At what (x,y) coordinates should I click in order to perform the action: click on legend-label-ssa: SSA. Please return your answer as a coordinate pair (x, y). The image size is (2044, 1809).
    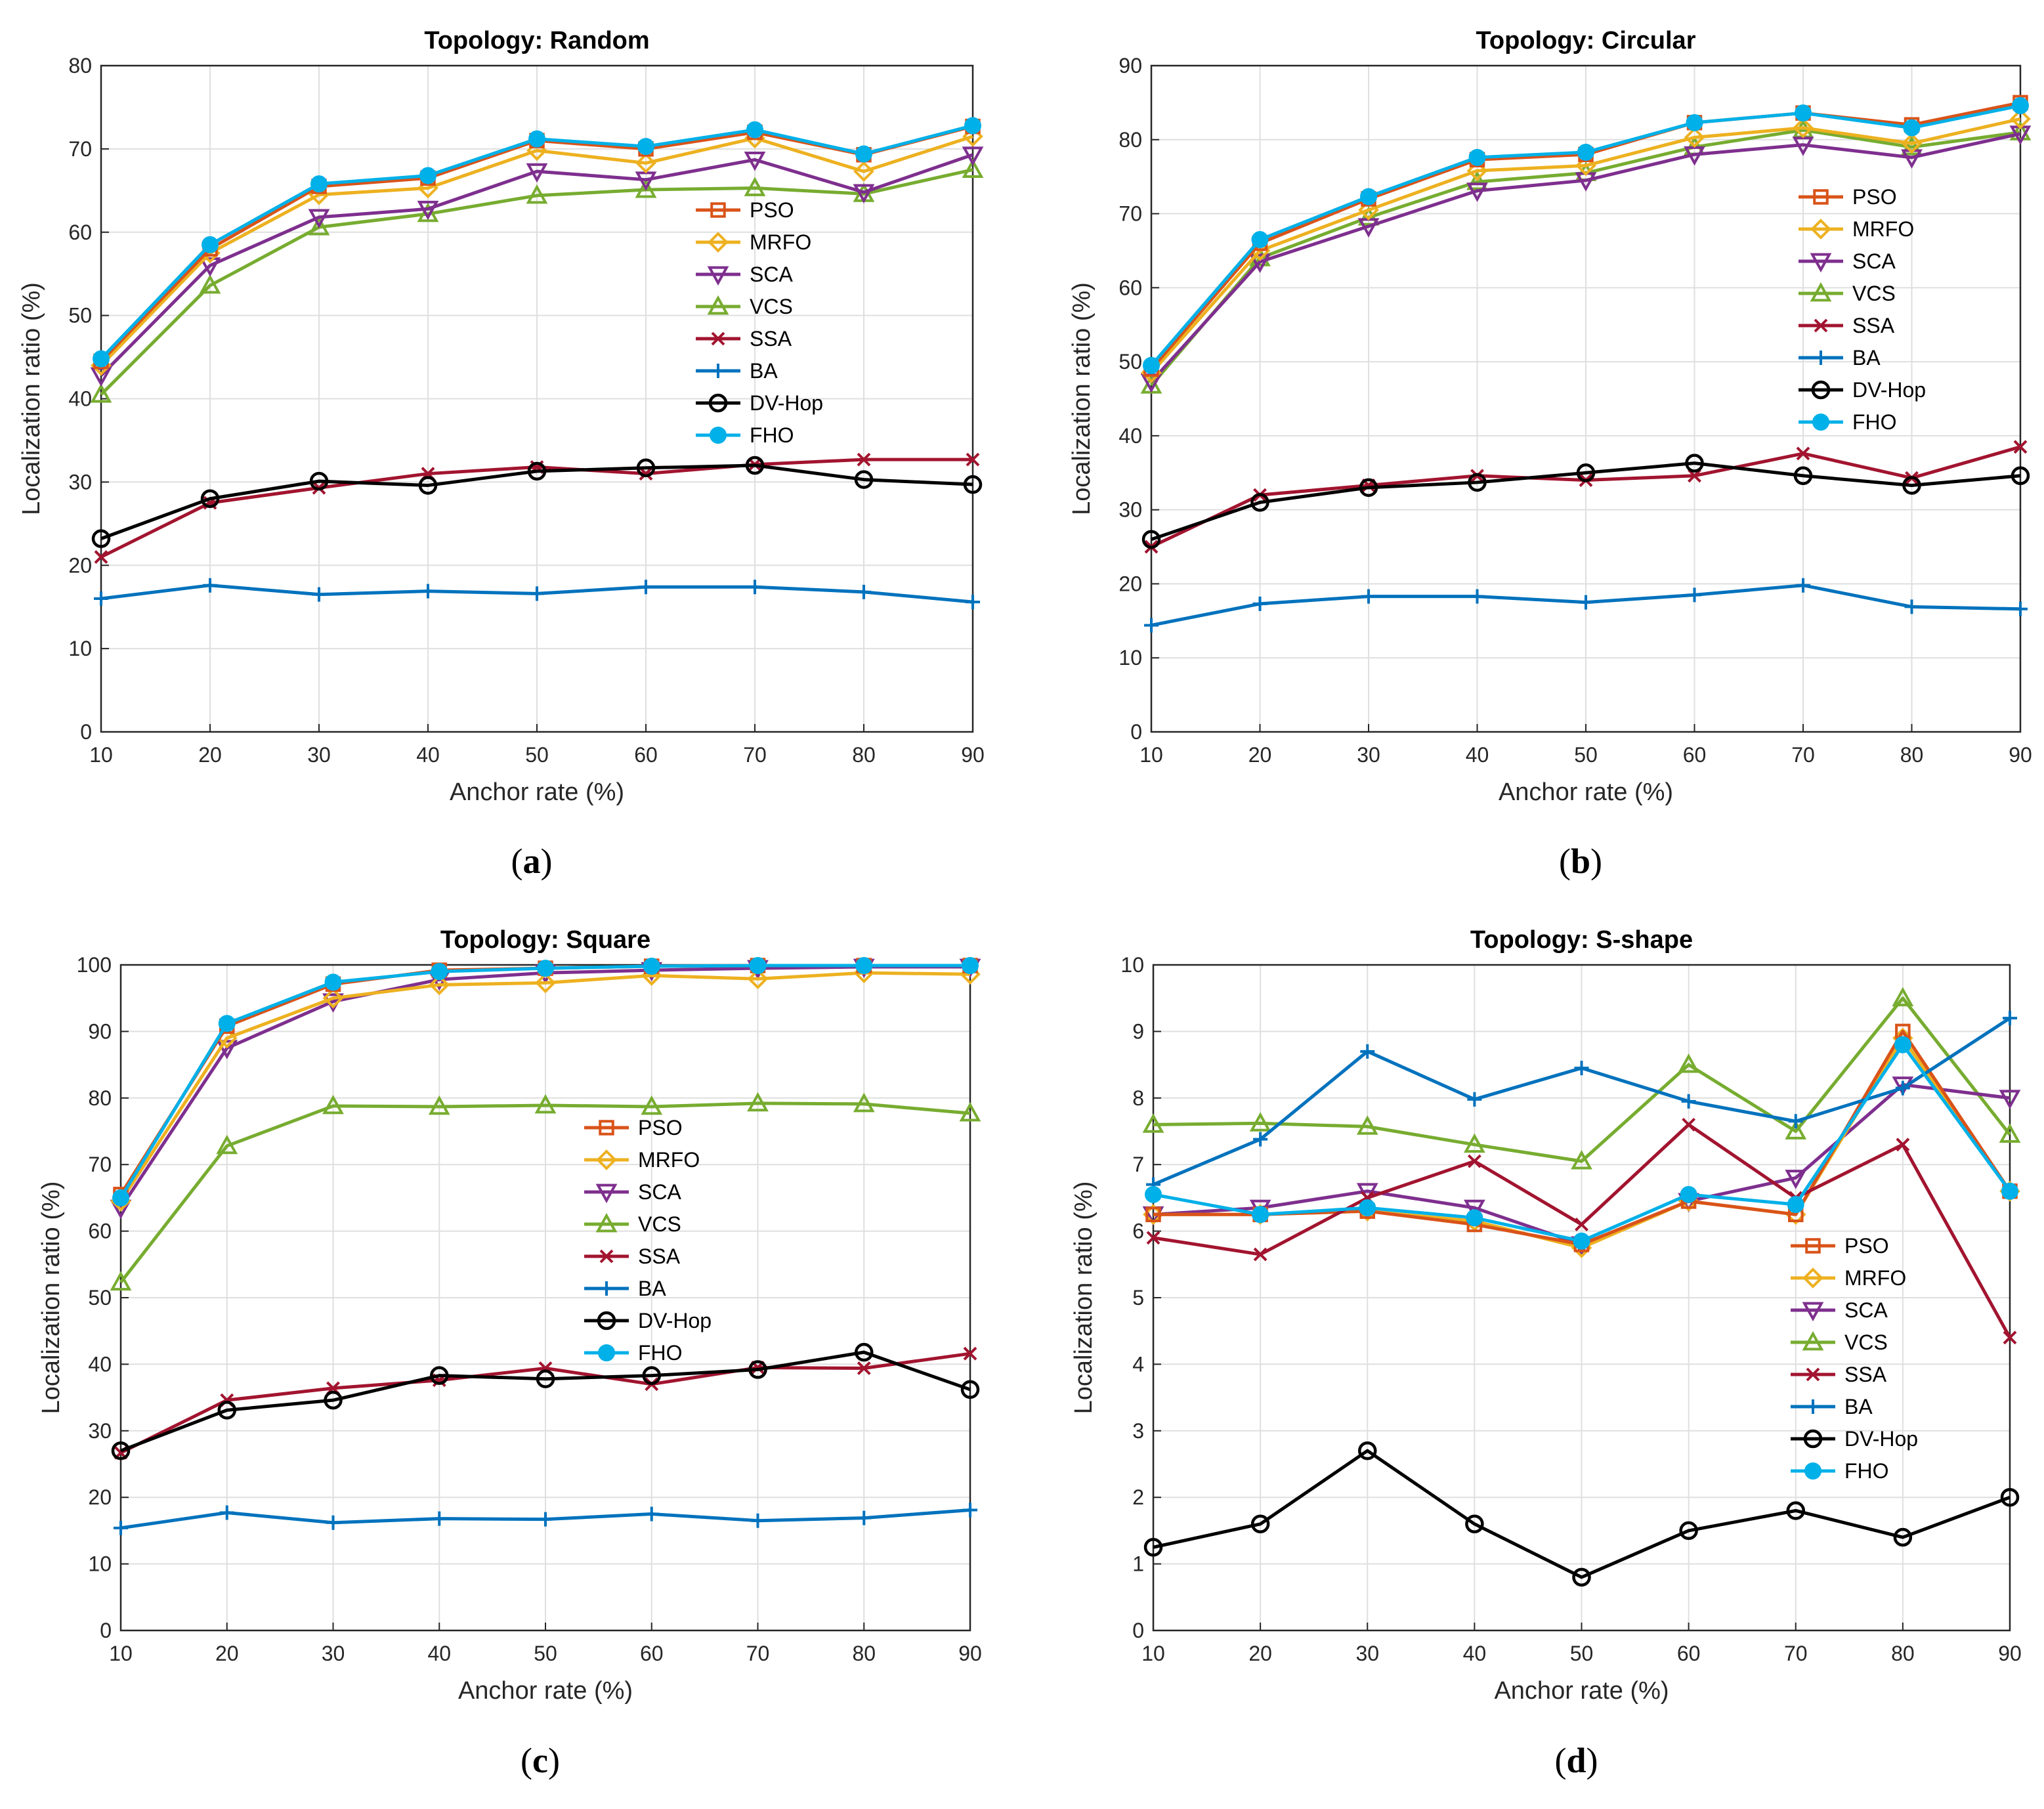
    Looking at the image, I should click on (1865, 1374).